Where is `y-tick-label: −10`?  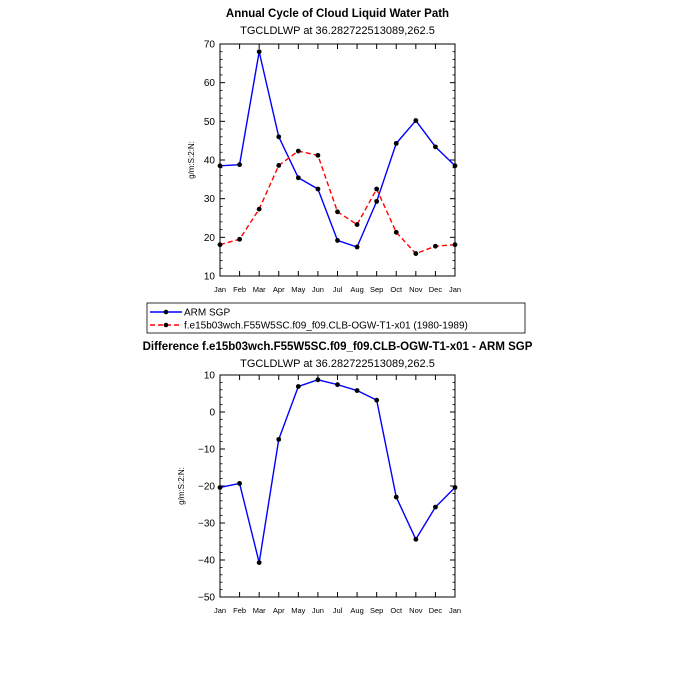 y-tick-label: −10 is located at coordinates (206, 450).